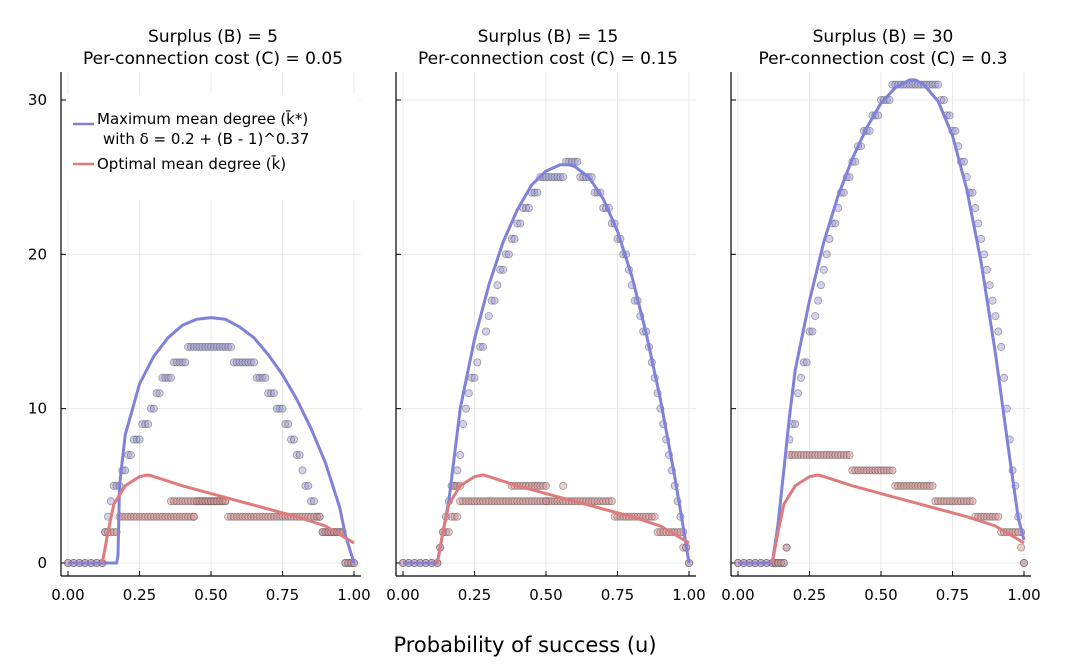 The height and width of the screenshot is (672, 1067). I want to click on x-axis-label: Probability of success (u), so click(524, 645).